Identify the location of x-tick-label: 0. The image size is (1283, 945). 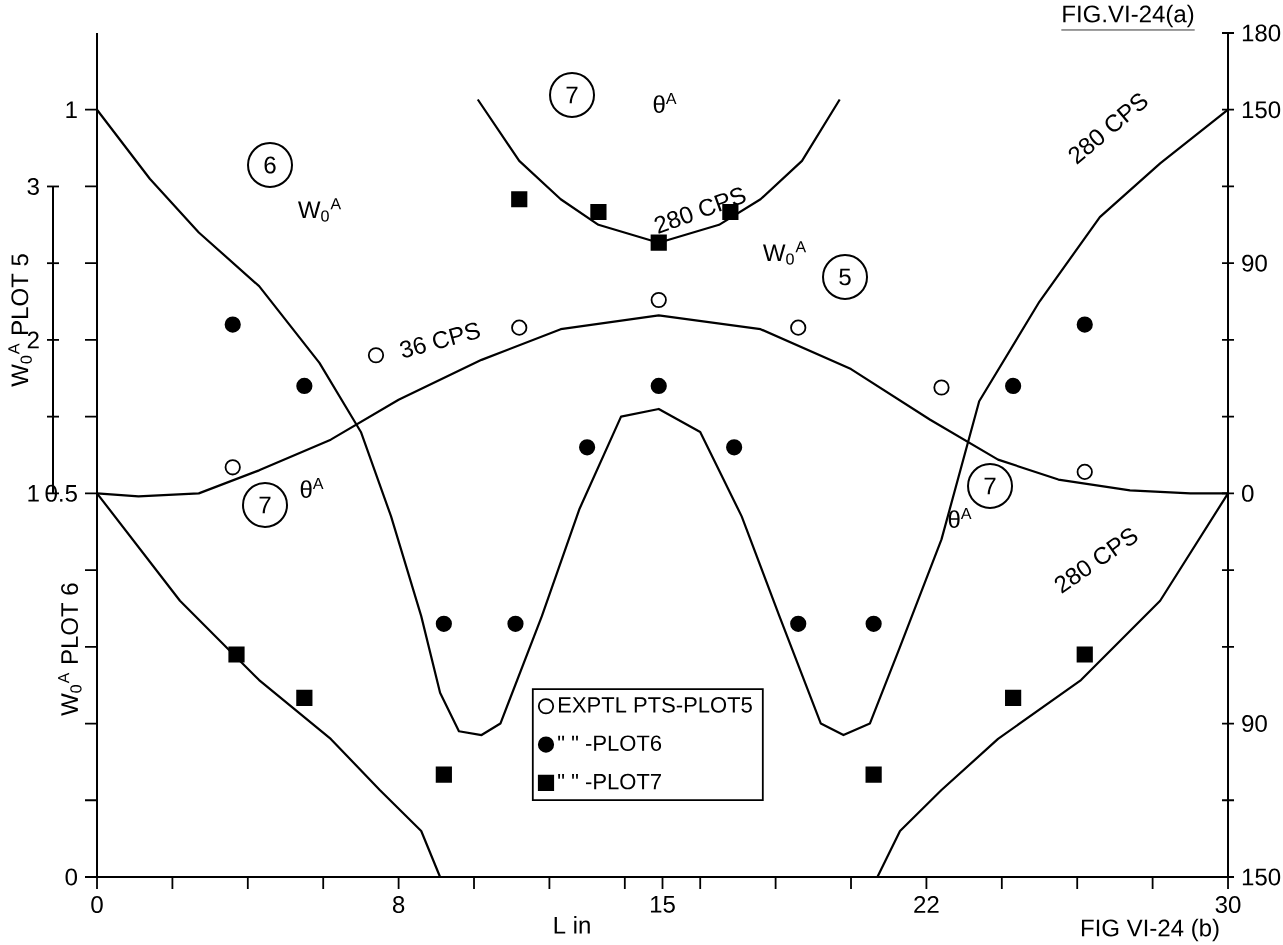
(97, 905).